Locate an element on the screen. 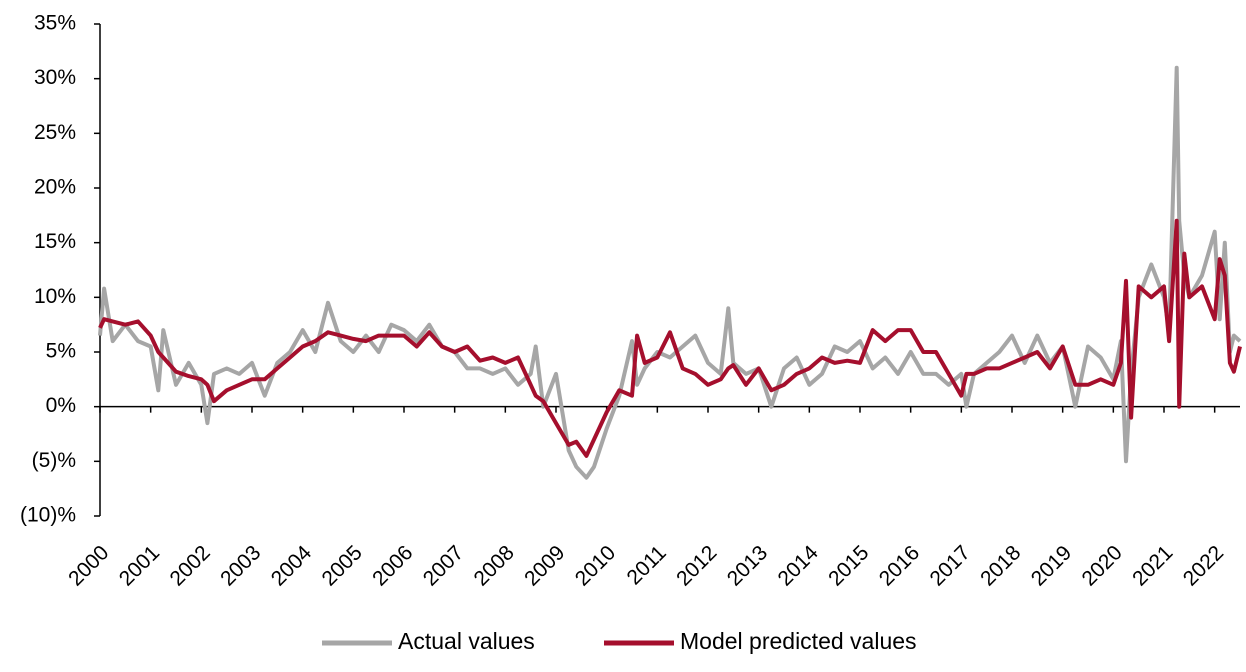  x-tick-label: 2013 is located at coordinates (747, 565).